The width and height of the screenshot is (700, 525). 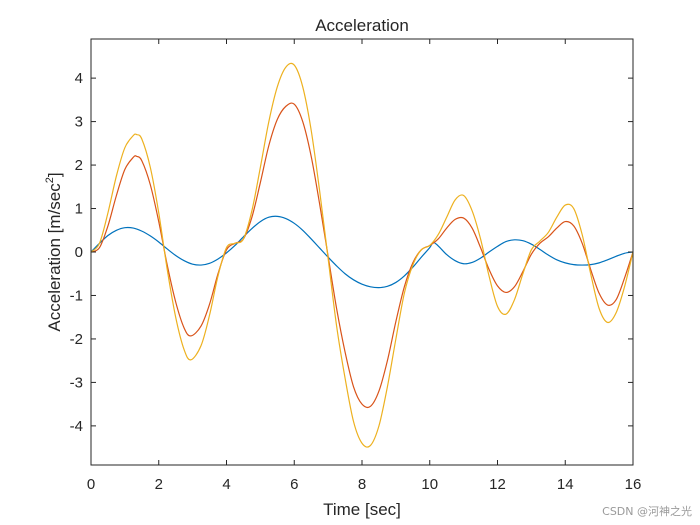 I want to click on x-tick-label: 10, so click(x=429, y=484).